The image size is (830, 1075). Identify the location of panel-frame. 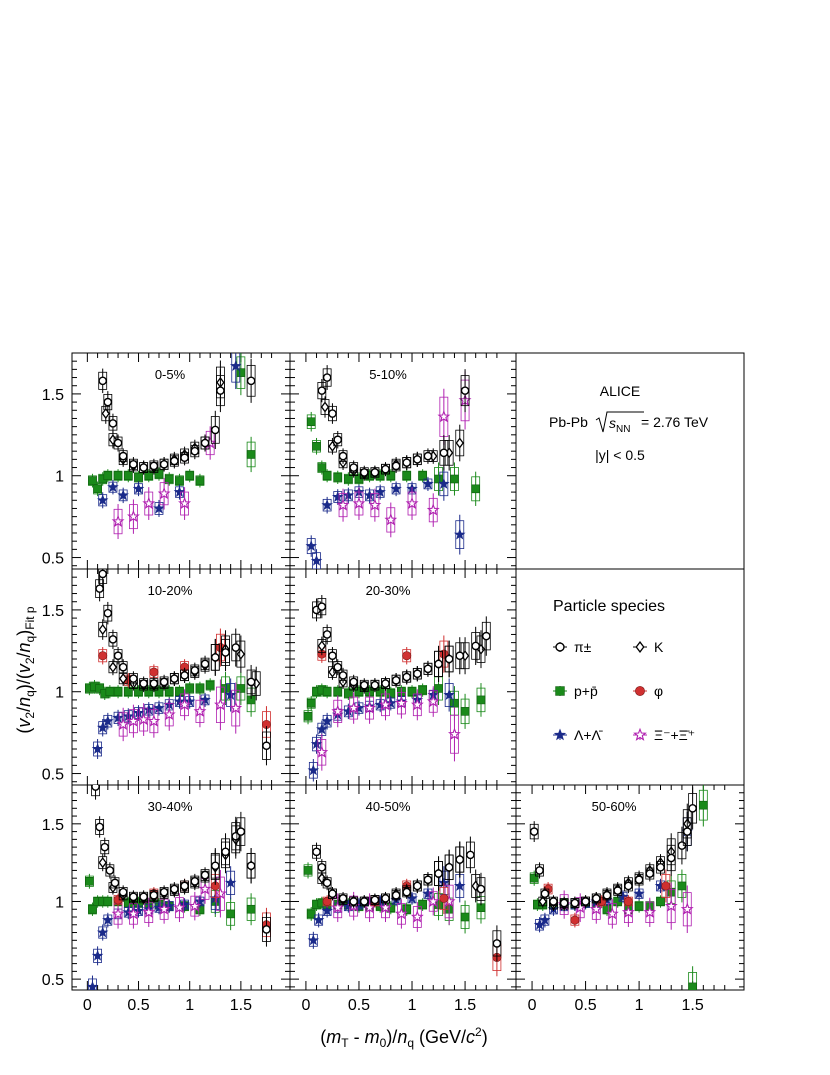
(181, 461).